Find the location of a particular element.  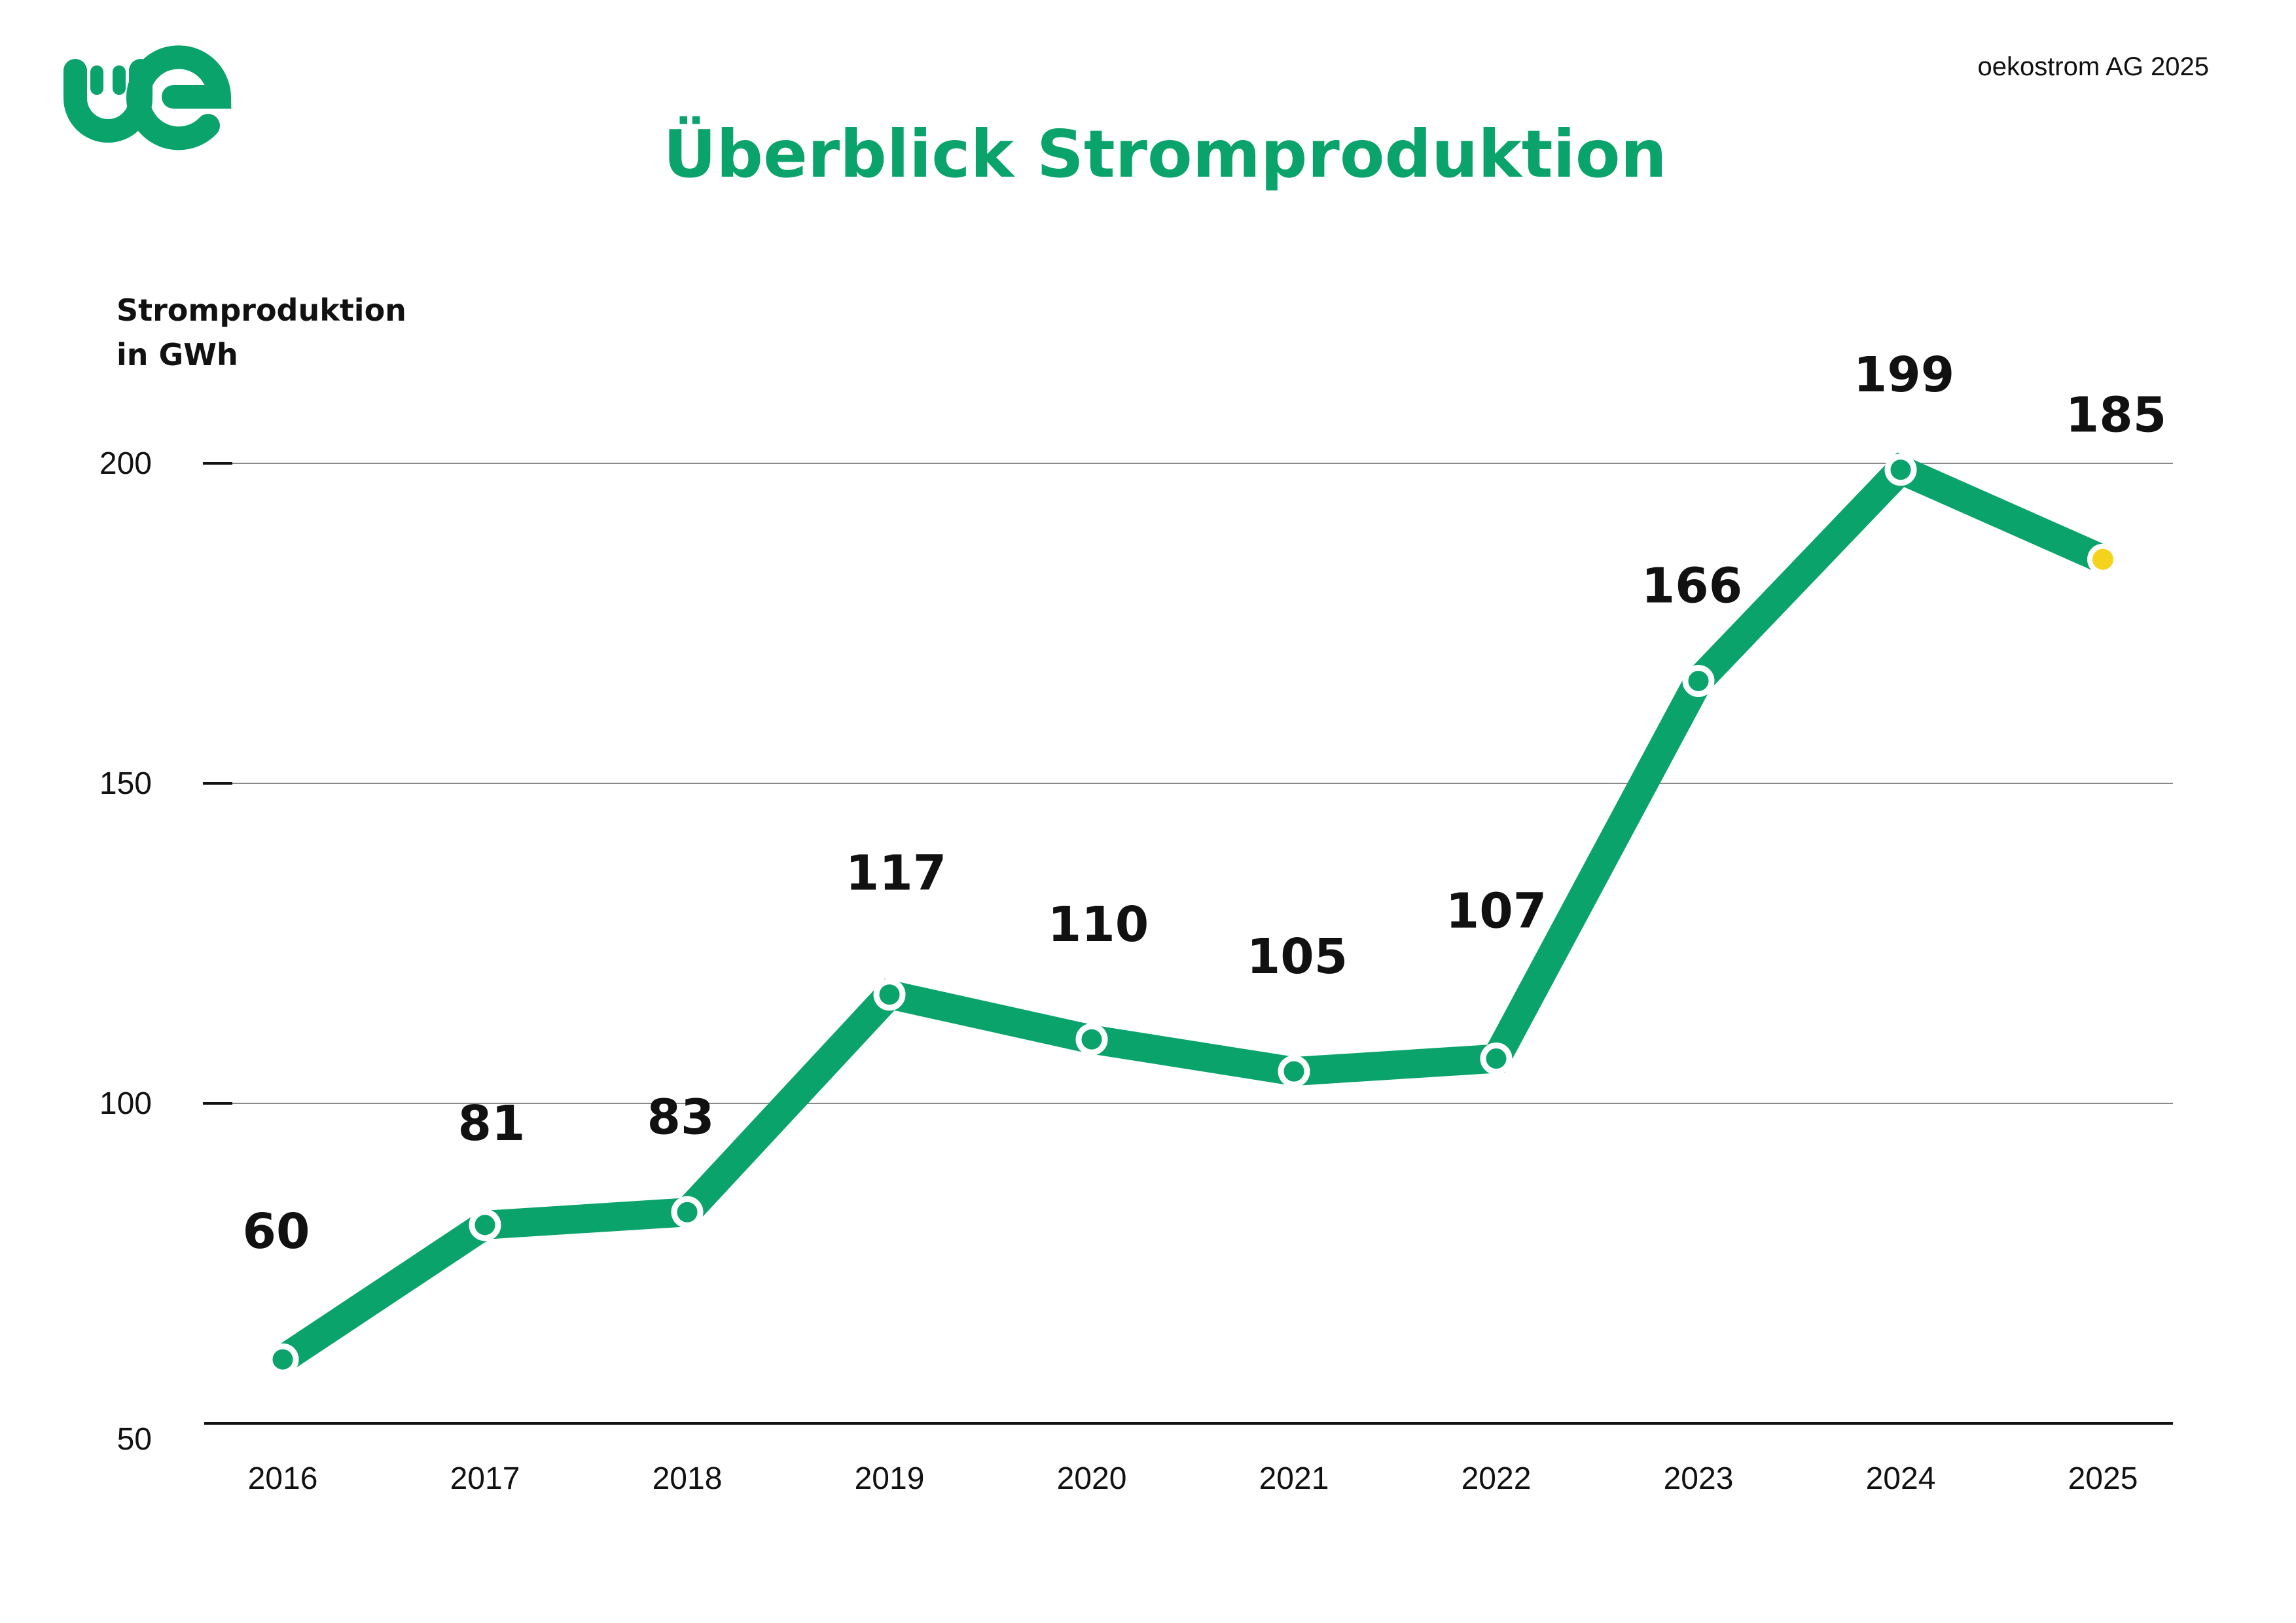

data-label-2025: 185 is located at coordinates (2116, 415).